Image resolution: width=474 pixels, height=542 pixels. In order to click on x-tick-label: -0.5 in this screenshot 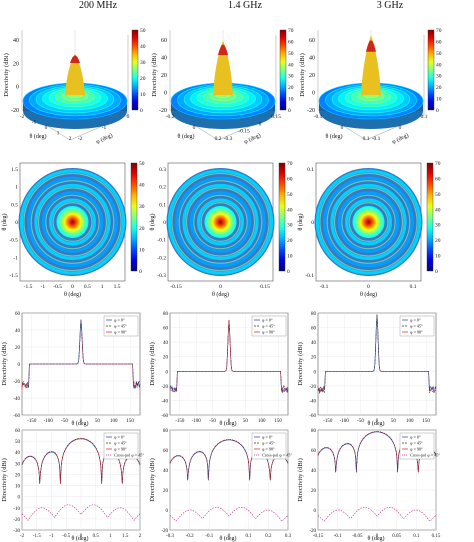, I will do `click(57, 287)`.